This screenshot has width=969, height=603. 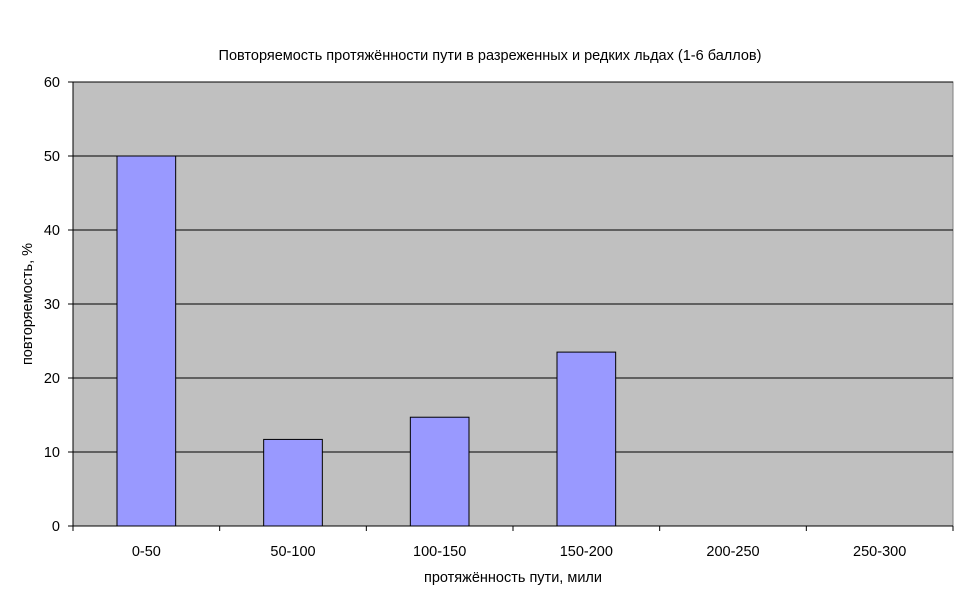 I want to click on y-tick-label: 30, so click(x=52, y=305).